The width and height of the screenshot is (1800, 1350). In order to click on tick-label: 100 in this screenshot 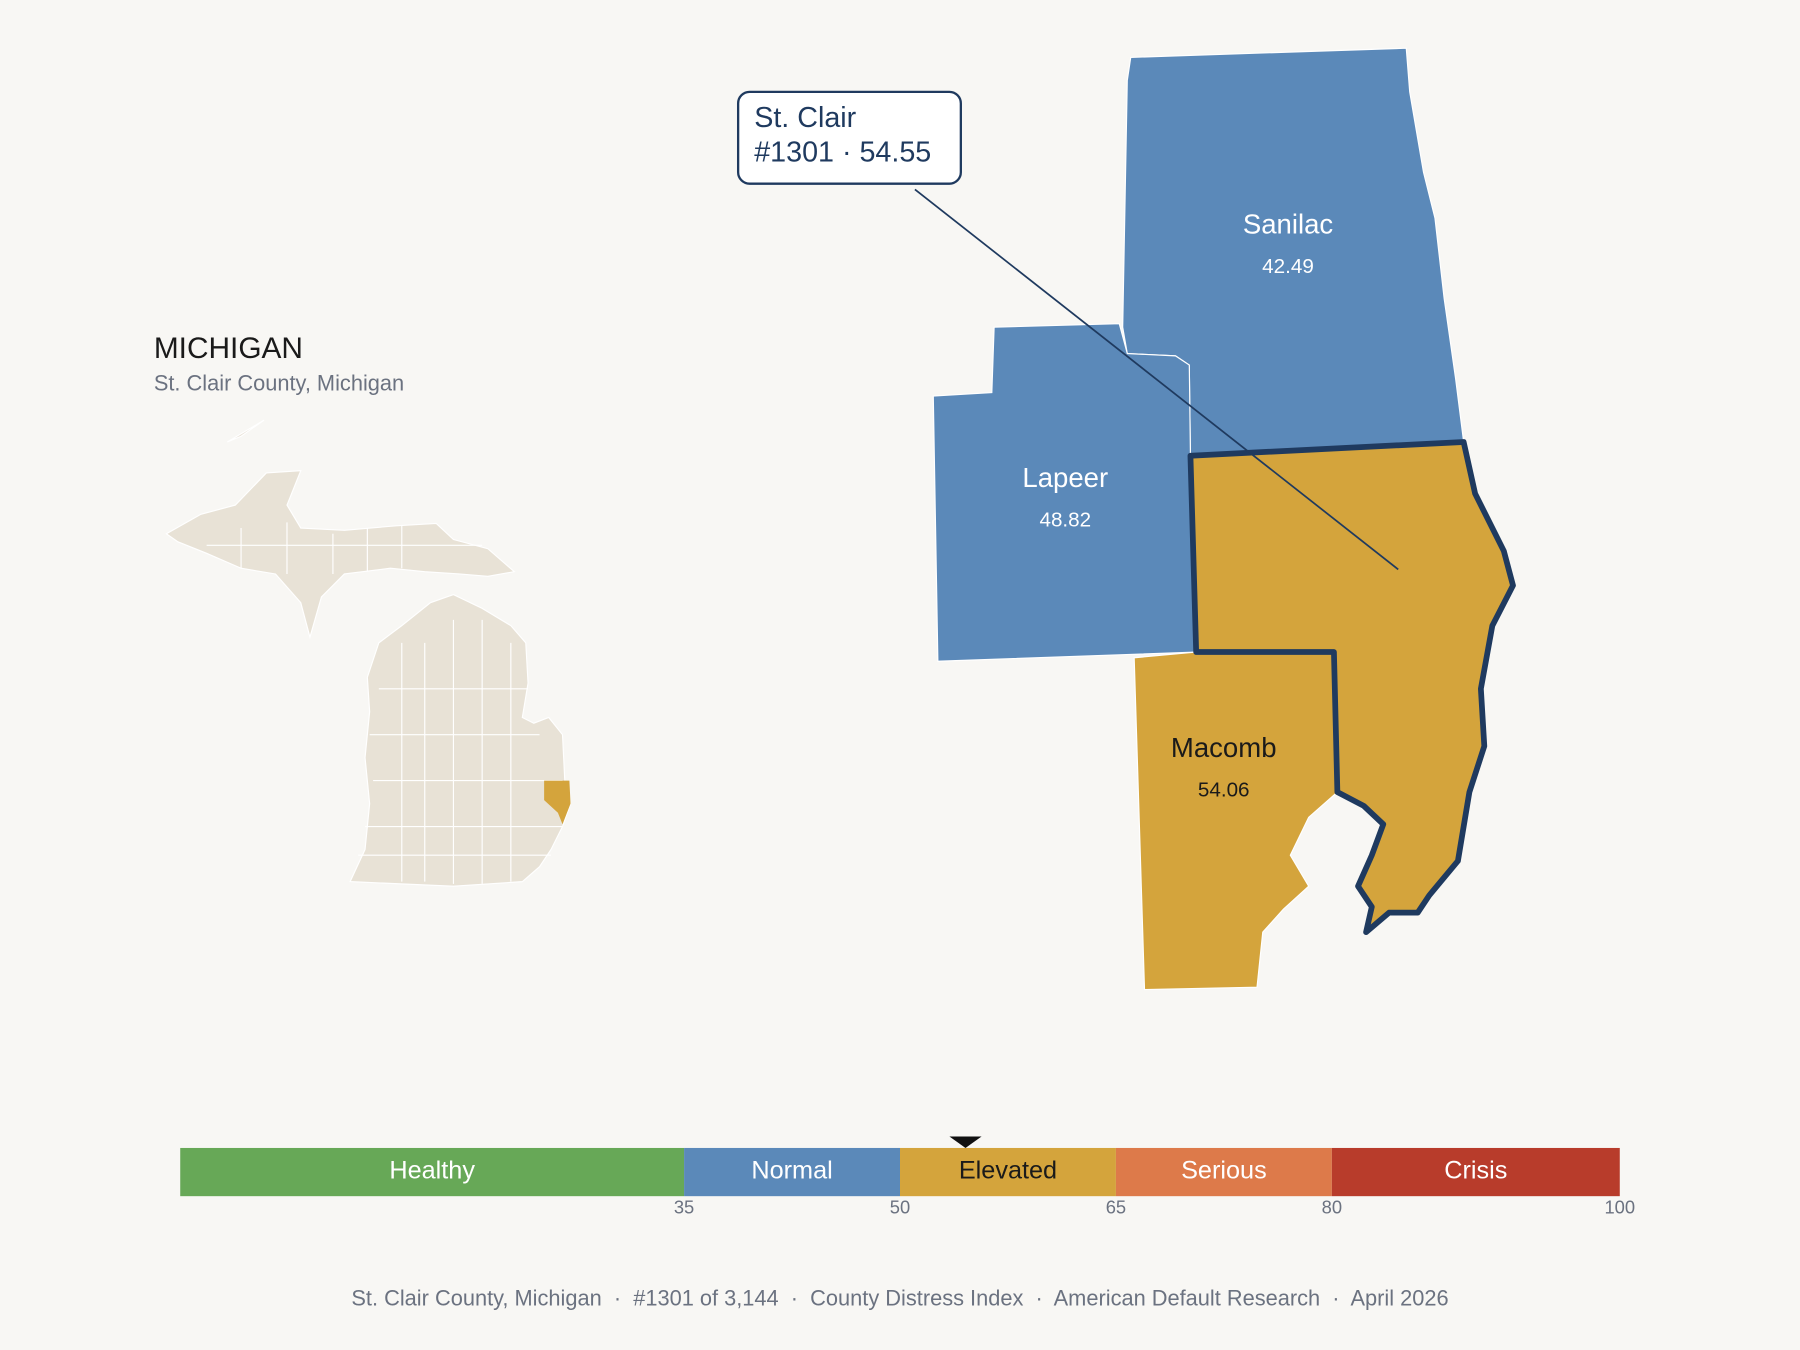, I will do `click(1619, 1207)`.